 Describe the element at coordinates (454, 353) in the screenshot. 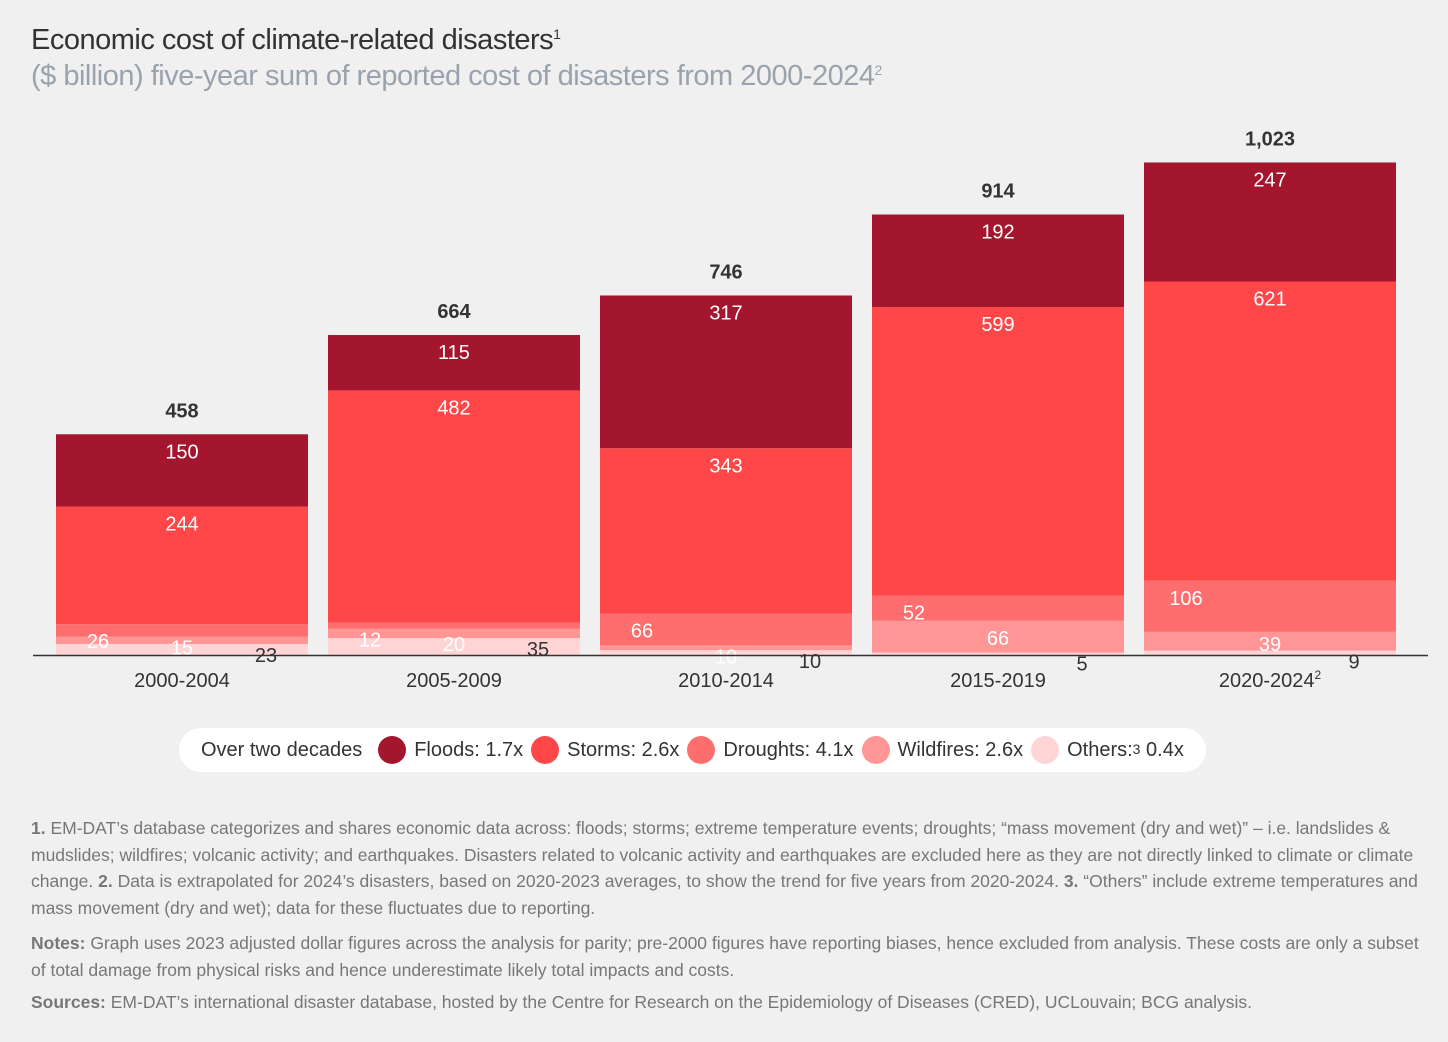

I see `data-label-floods: 115` at that location.